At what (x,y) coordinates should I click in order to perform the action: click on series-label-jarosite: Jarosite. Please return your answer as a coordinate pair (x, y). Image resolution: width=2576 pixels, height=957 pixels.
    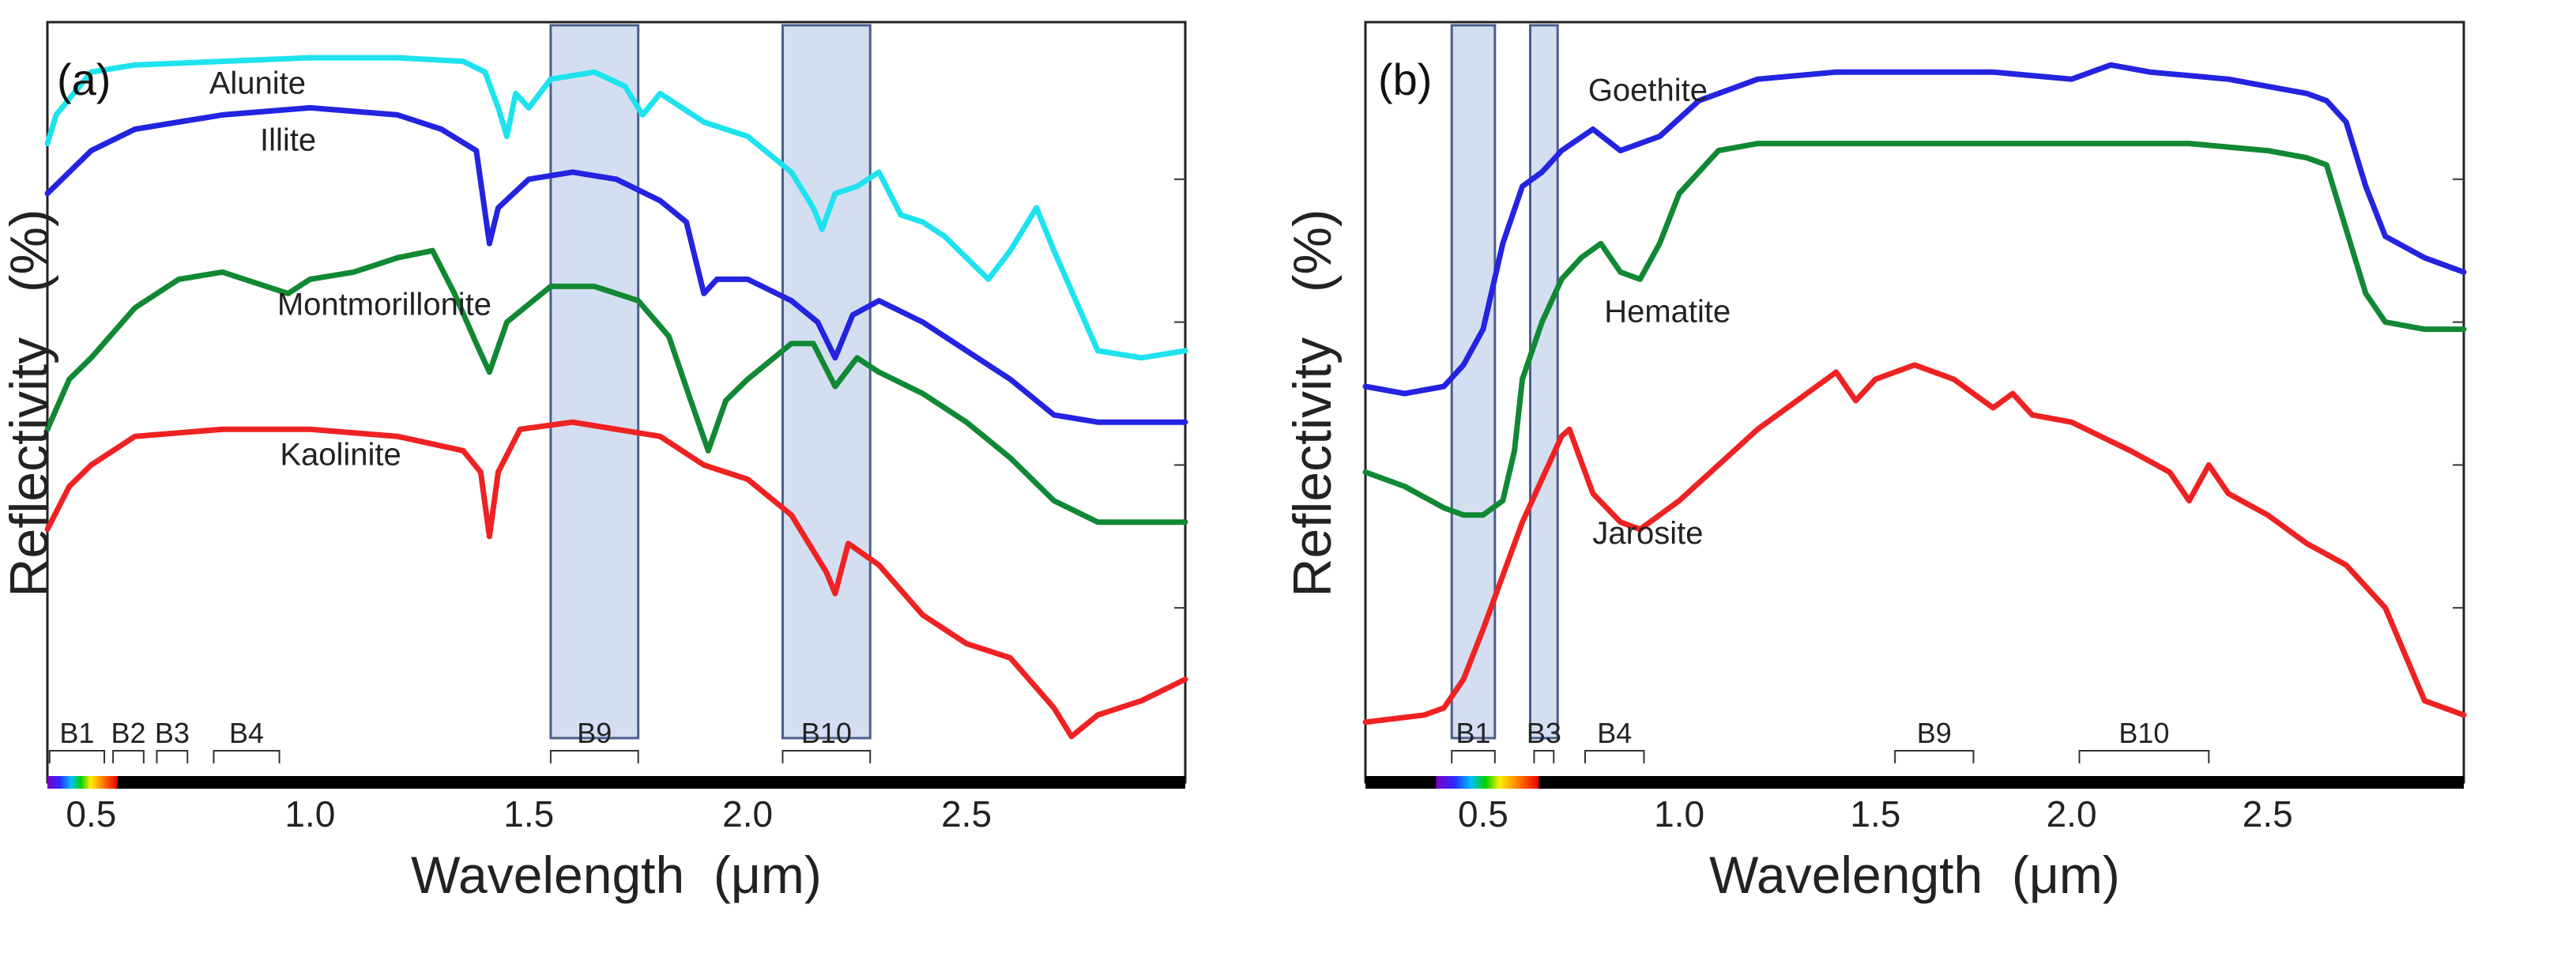
    Looking at the image, I should click on (1647, 533).